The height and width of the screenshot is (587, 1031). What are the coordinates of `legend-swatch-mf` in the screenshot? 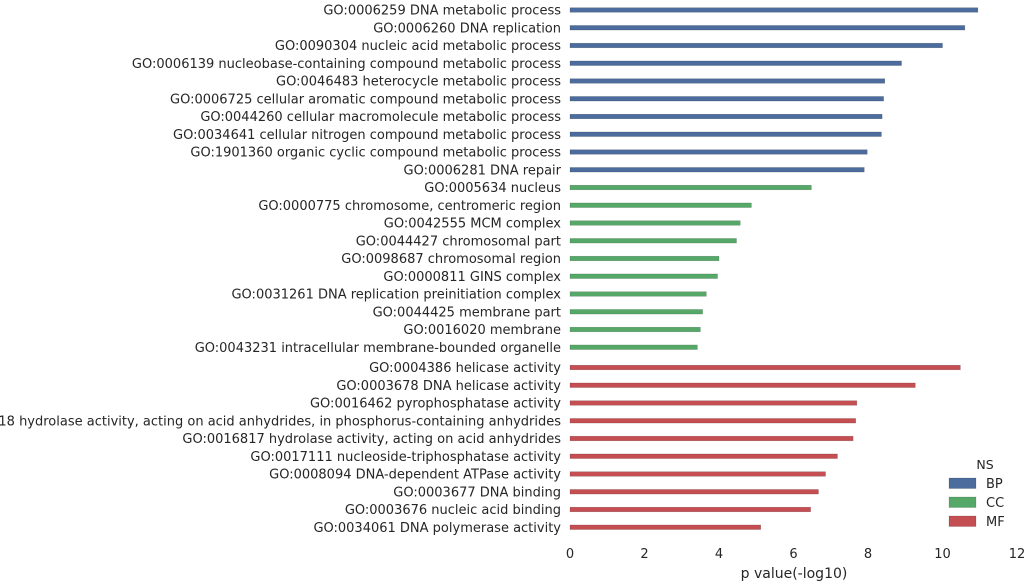 It's located at (962, 521).